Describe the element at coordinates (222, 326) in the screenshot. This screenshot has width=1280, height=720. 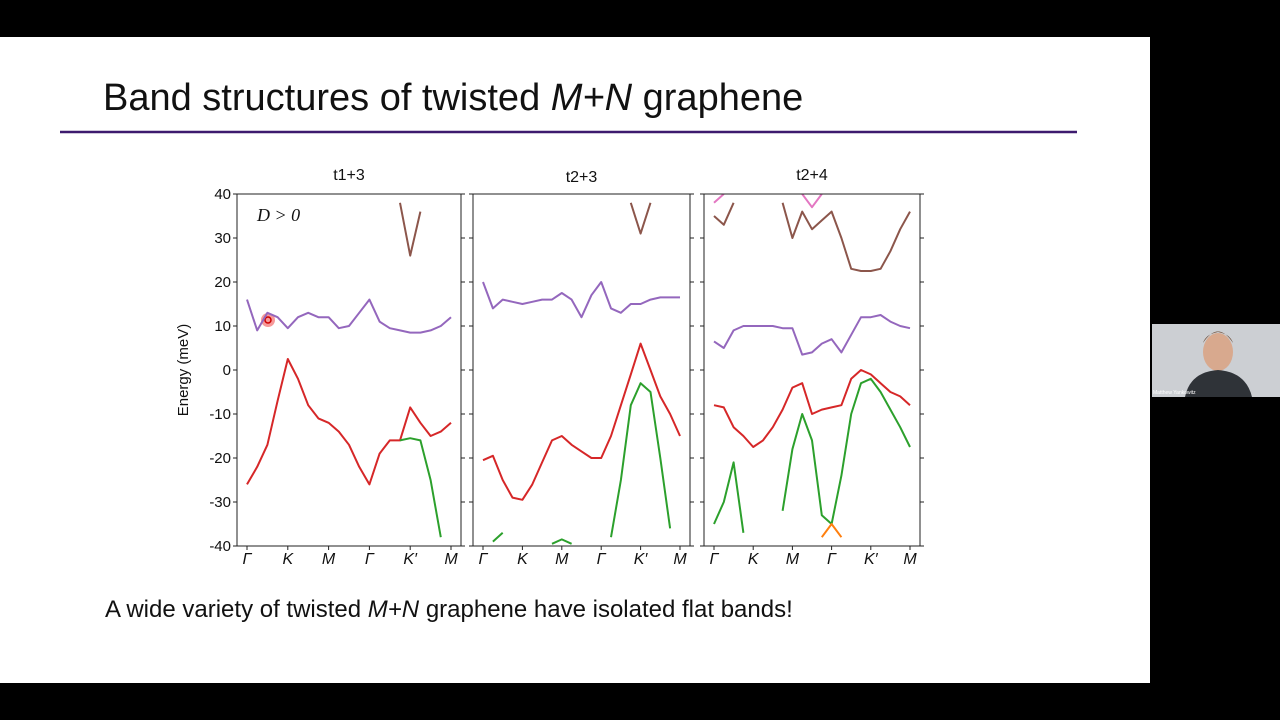
I see `y-tick-label: 10` at that location.